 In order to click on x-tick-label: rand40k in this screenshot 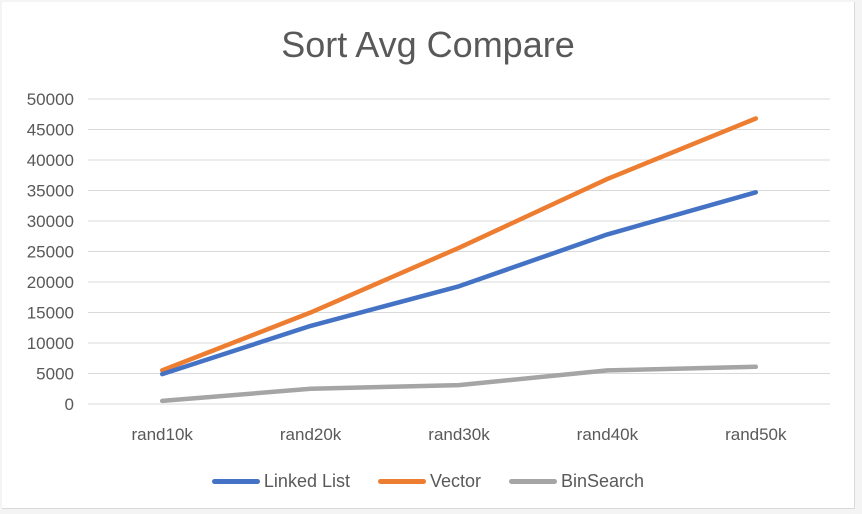, I will do `click(608, 434)`.